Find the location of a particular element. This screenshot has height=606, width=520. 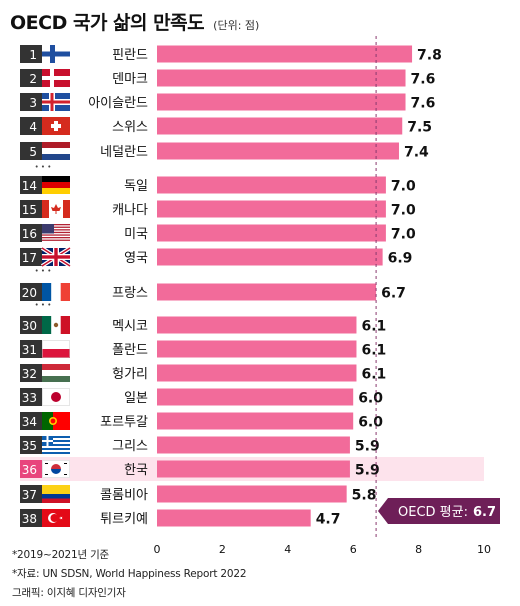

rank-label: 34 is located at coordinates (29, 422).